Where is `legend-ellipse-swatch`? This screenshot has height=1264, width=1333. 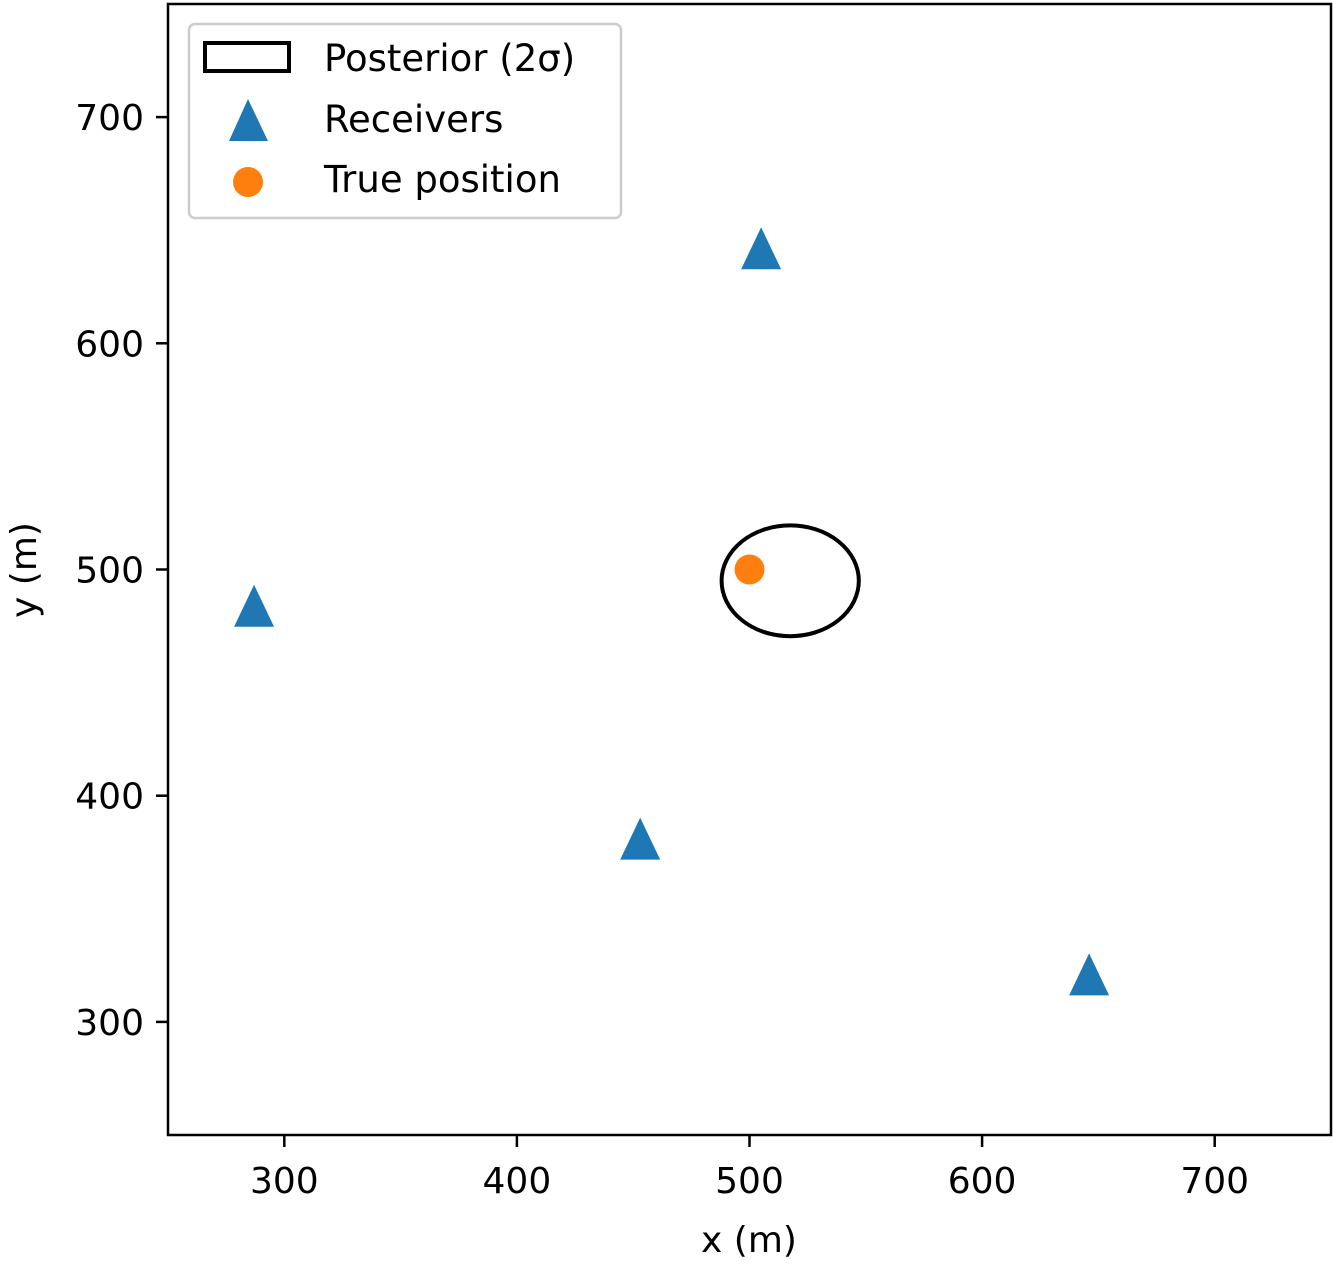 legend-ellipse-swatch is located at coordinates (247, 57).